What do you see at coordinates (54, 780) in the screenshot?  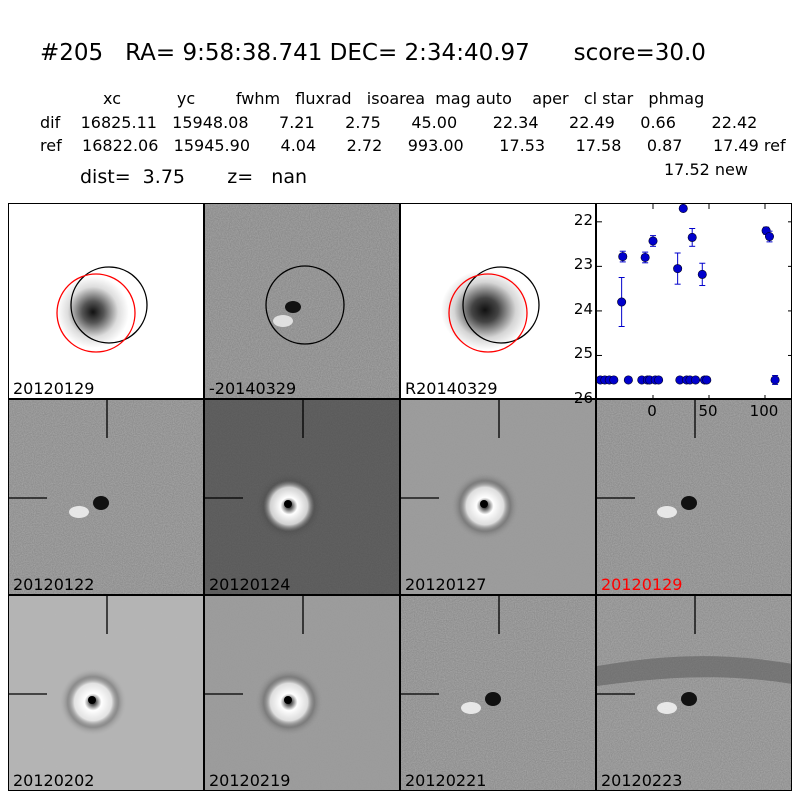 I see `stamp-date-label: 20120202` at bounding box center [54, 780].